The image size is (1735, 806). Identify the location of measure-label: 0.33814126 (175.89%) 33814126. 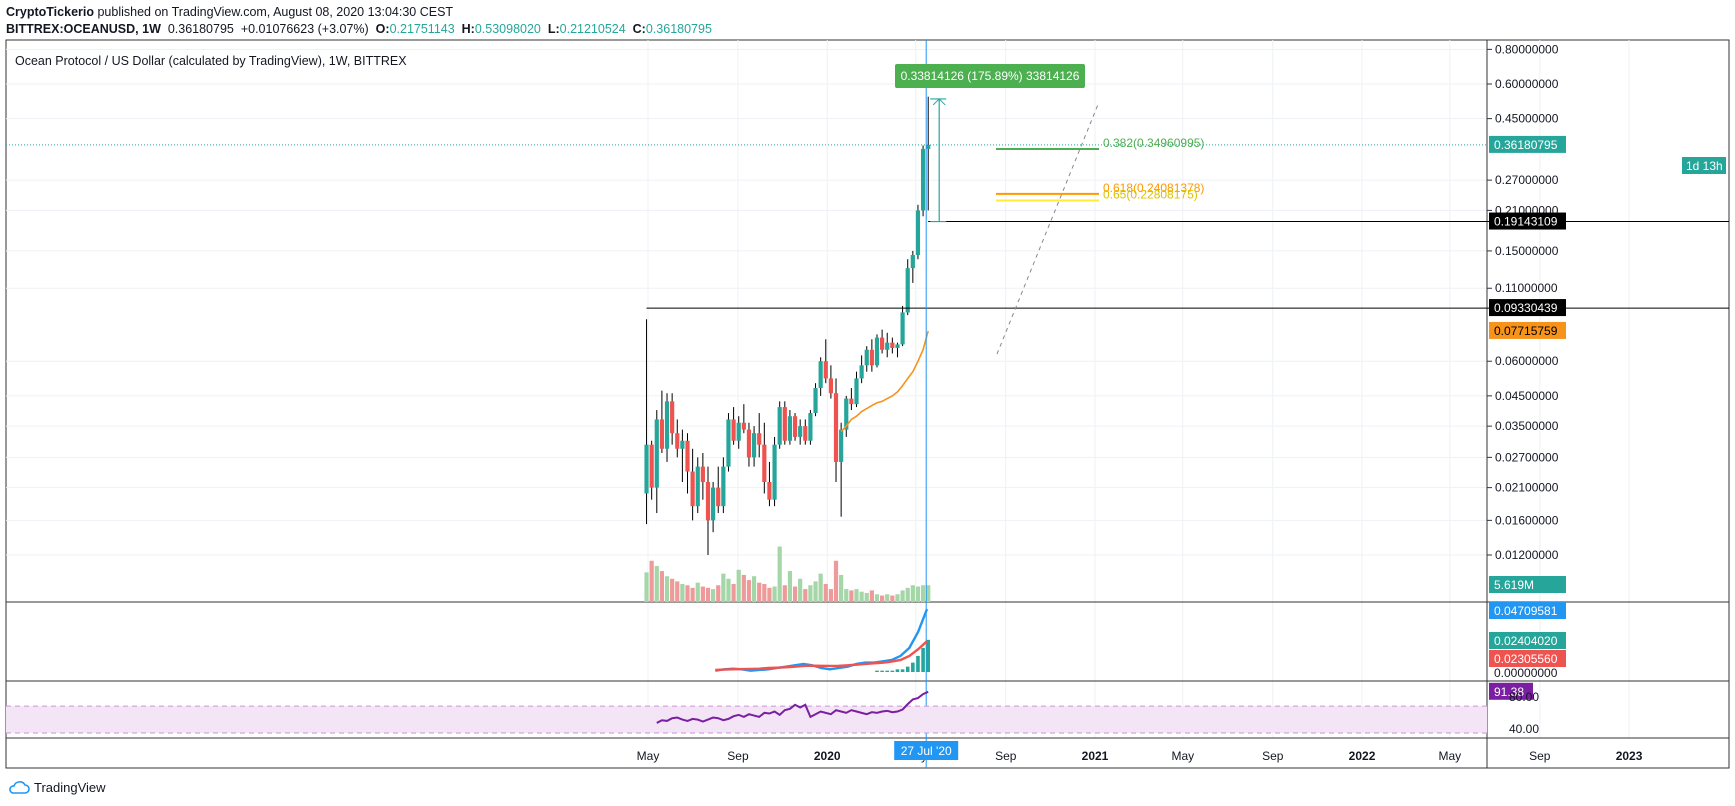
(990, 76).